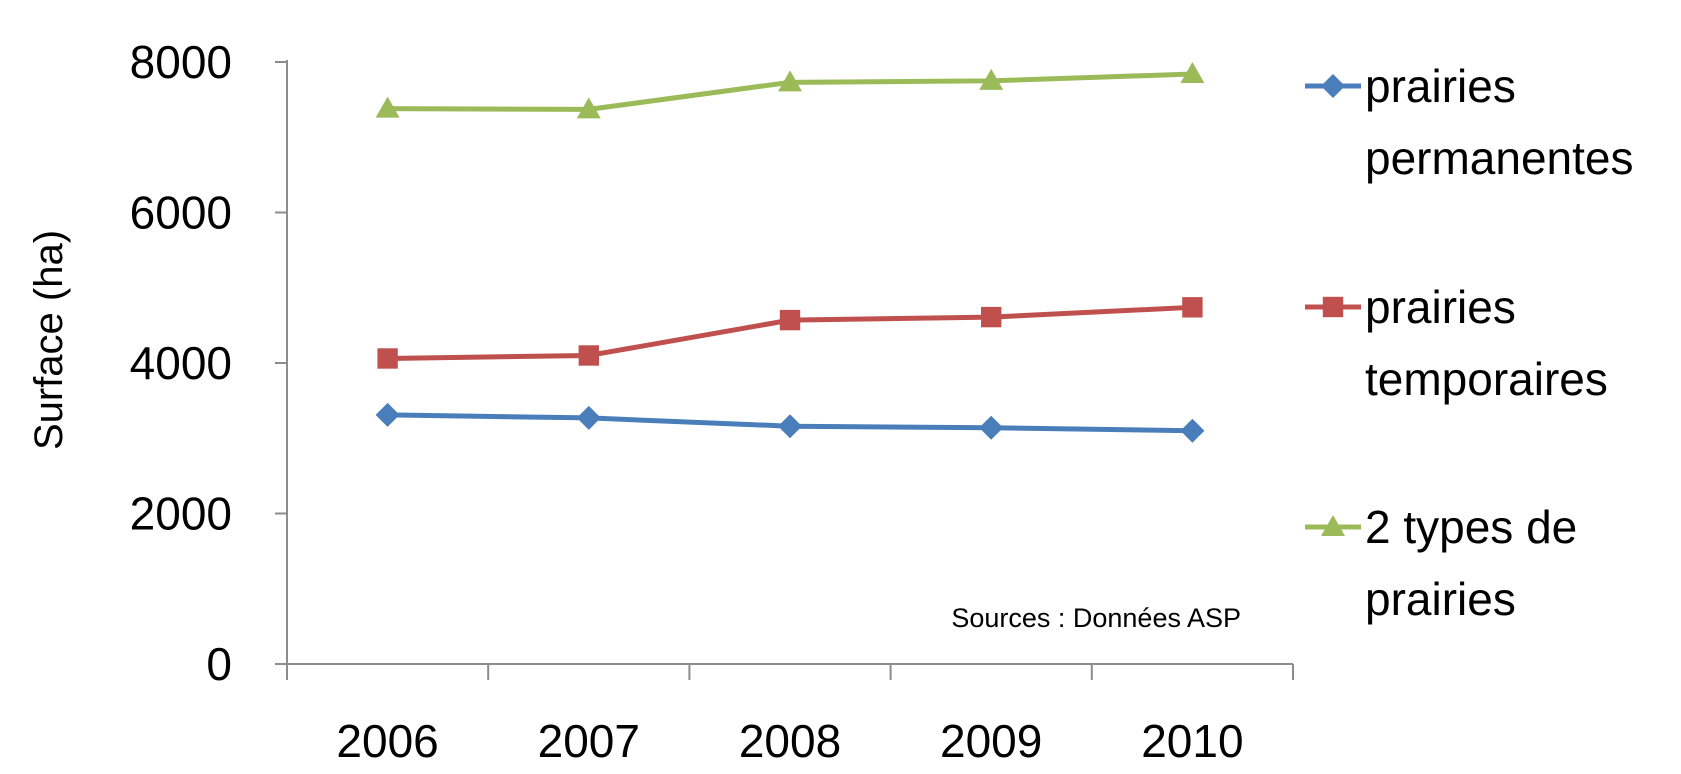 Image resolution: width=1681 pixels, height=774 pixels. Describe the element at coordinates (181, 514) in the screenshot. I see `y-tick-label: 2000` at that location.